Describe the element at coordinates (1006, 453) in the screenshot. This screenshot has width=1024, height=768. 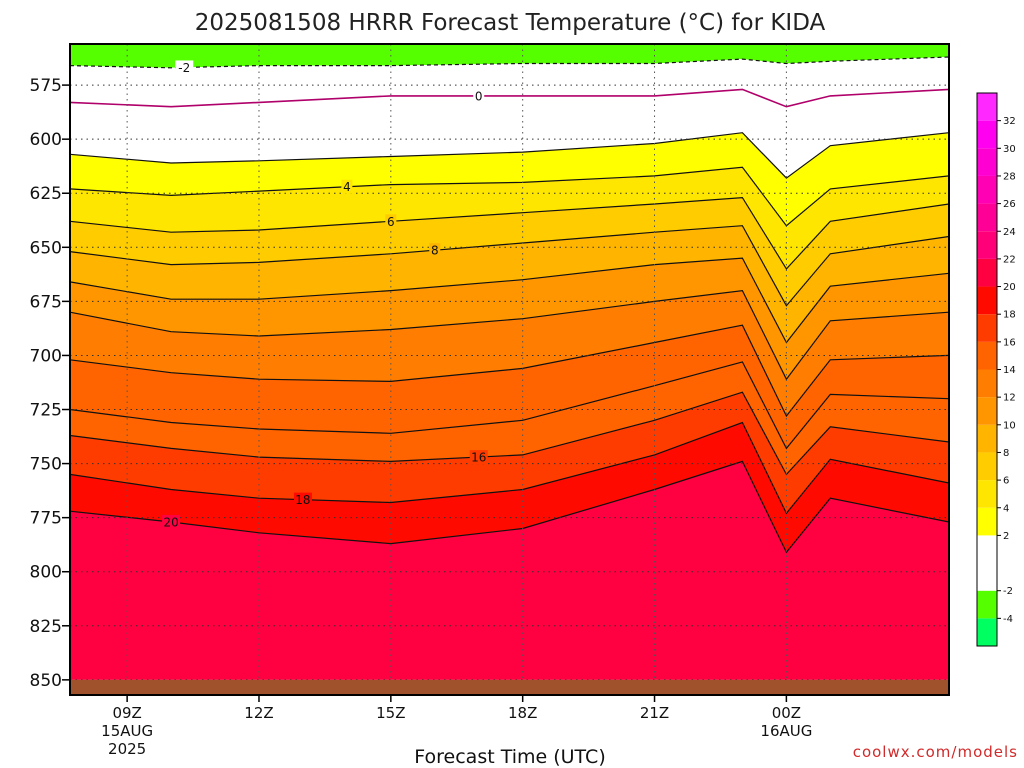
I see `colorbar-tick-label-8: 8` at that location.